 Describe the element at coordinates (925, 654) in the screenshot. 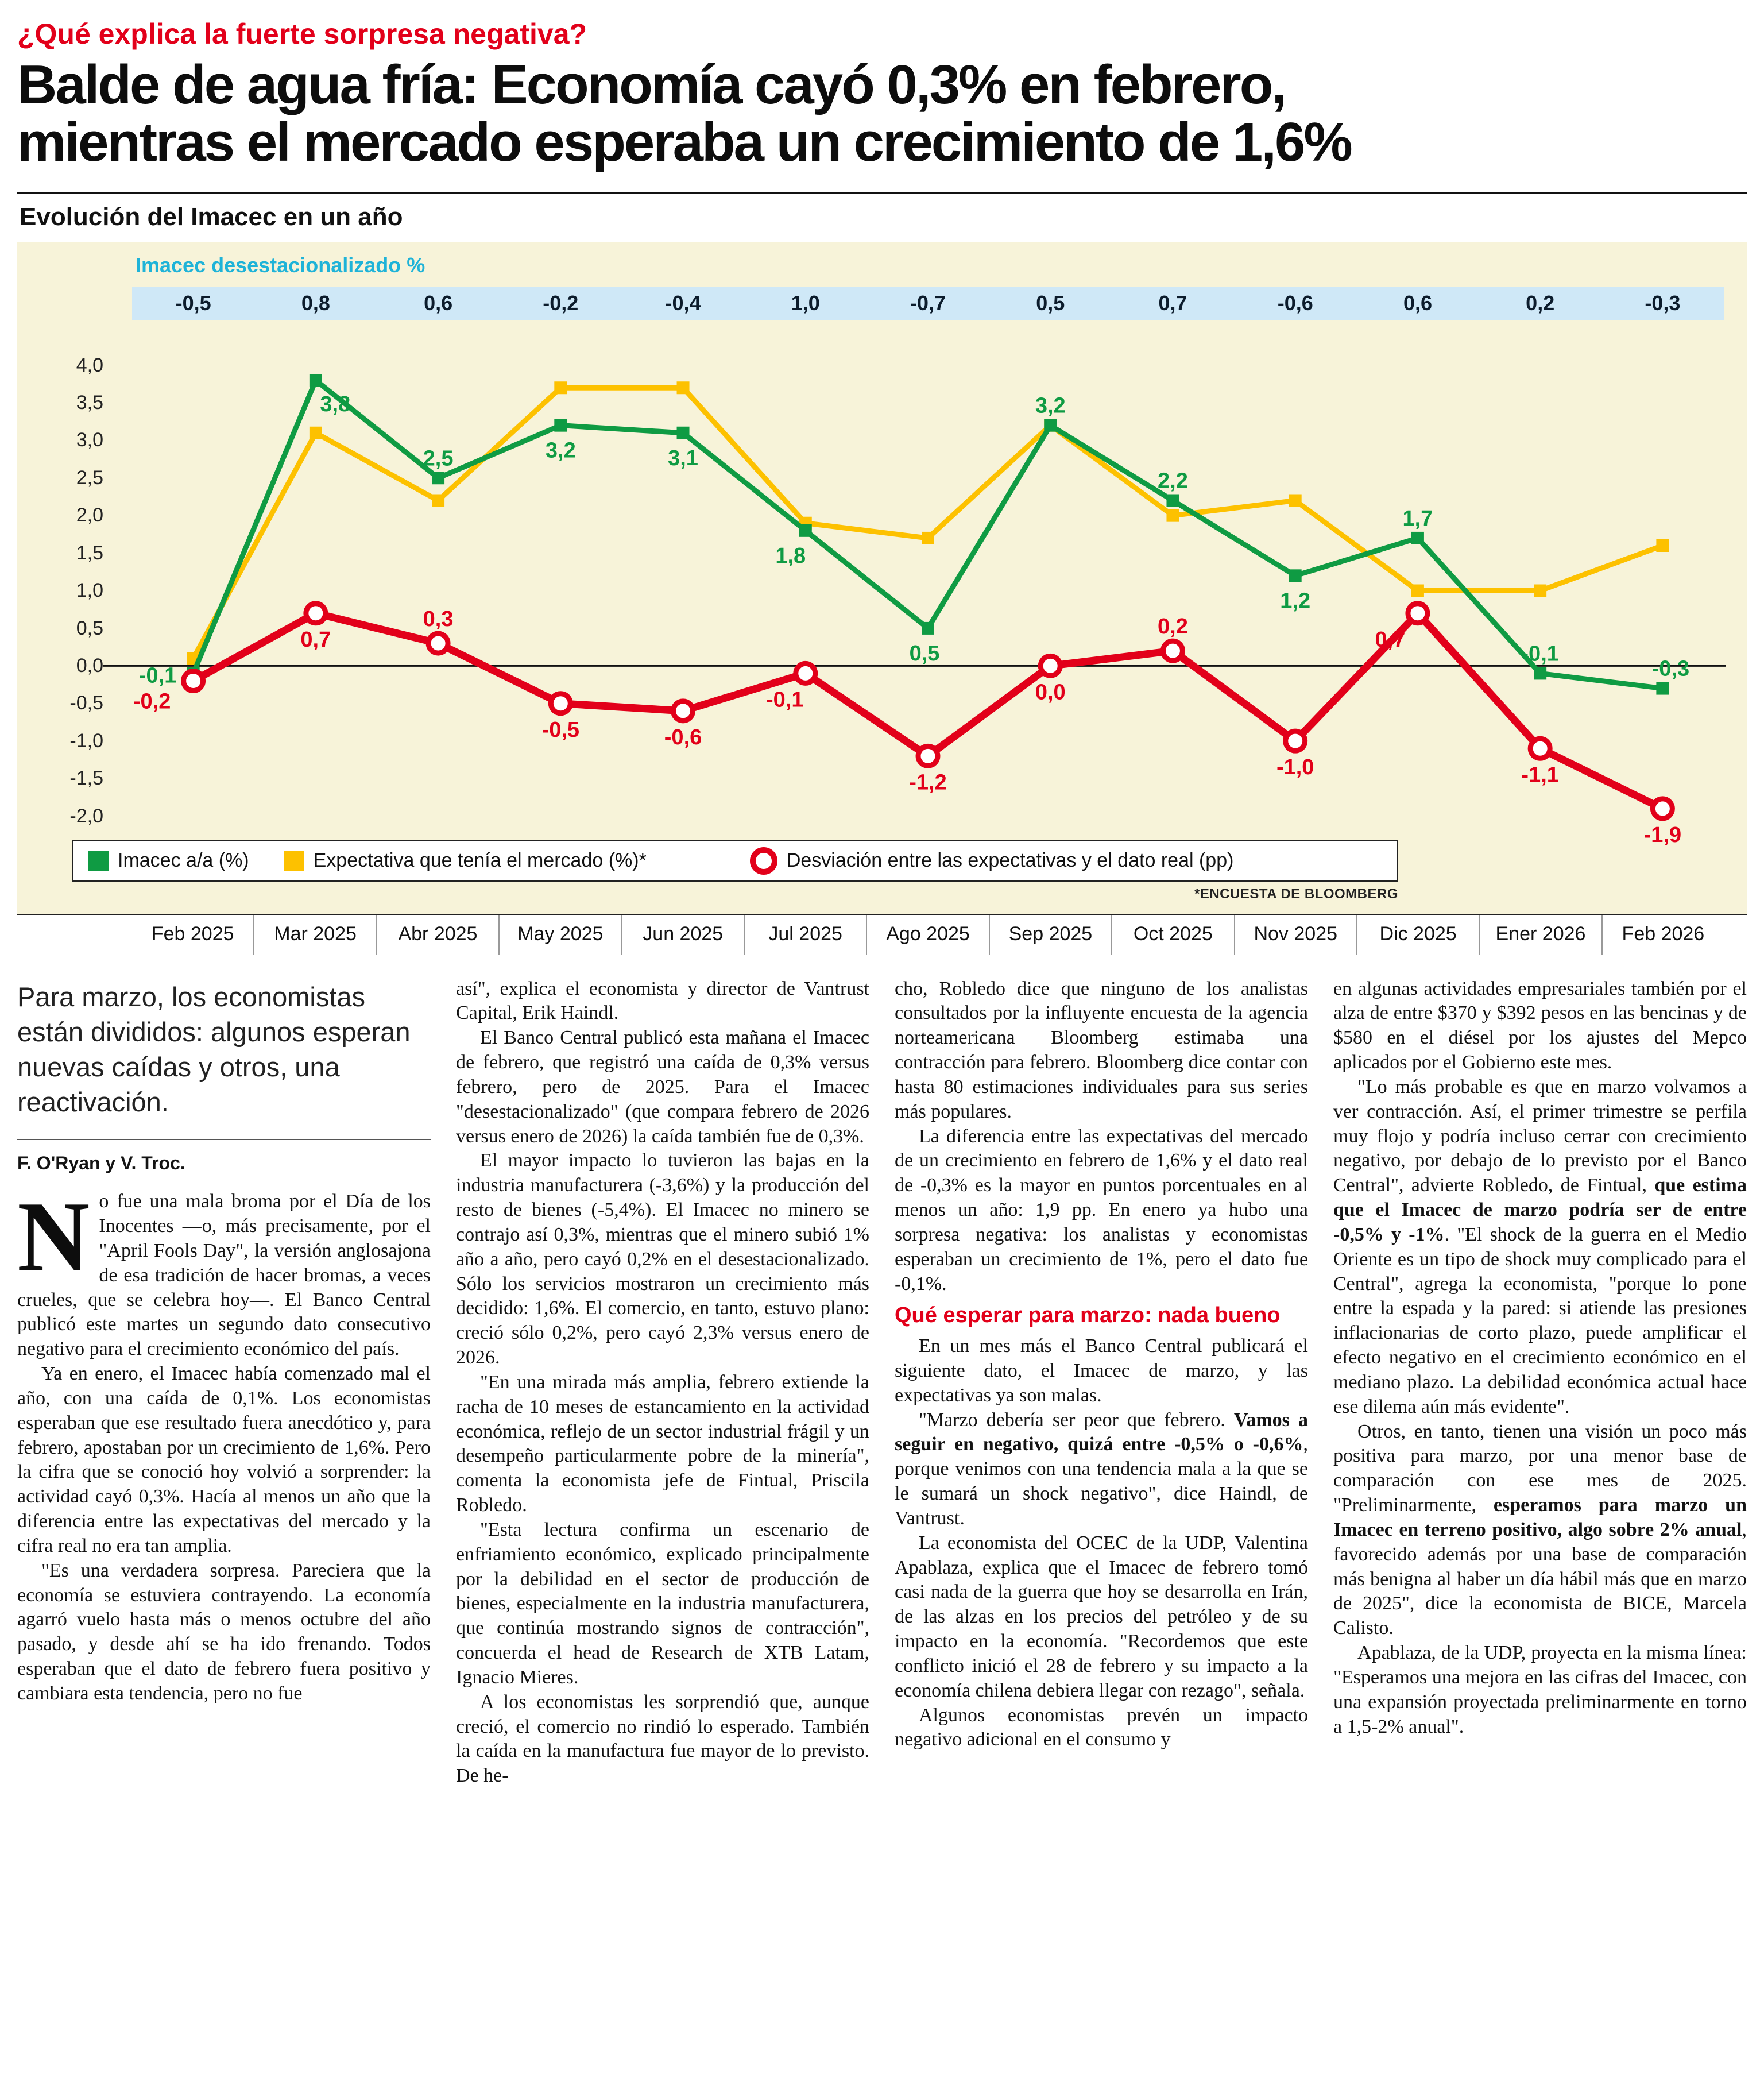

I see `value-label-imacec: 0,5` at that location.